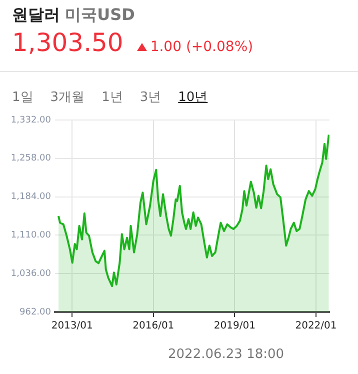  Describe the element at coordinates (31, 159) in the screenshot. I see `y-tick-label: 1,258.00` at that location.